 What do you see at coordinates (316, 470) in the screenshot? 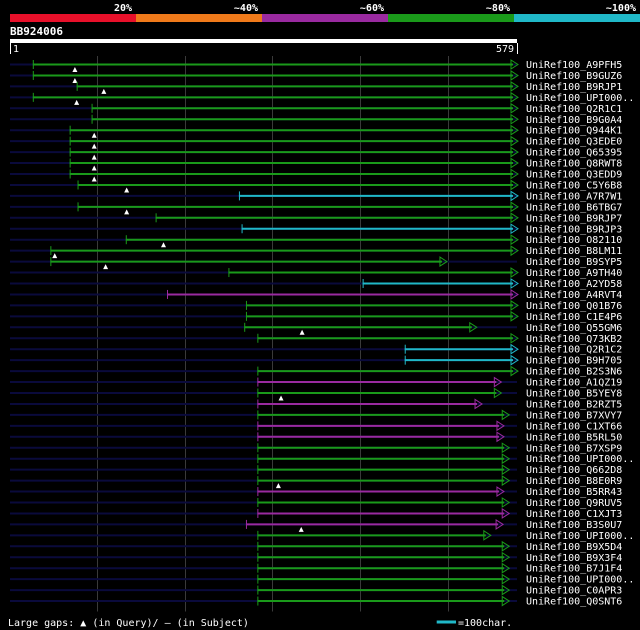
I see `hit-row: UniRef100_Q662D8` at bounding box center [316, 470].